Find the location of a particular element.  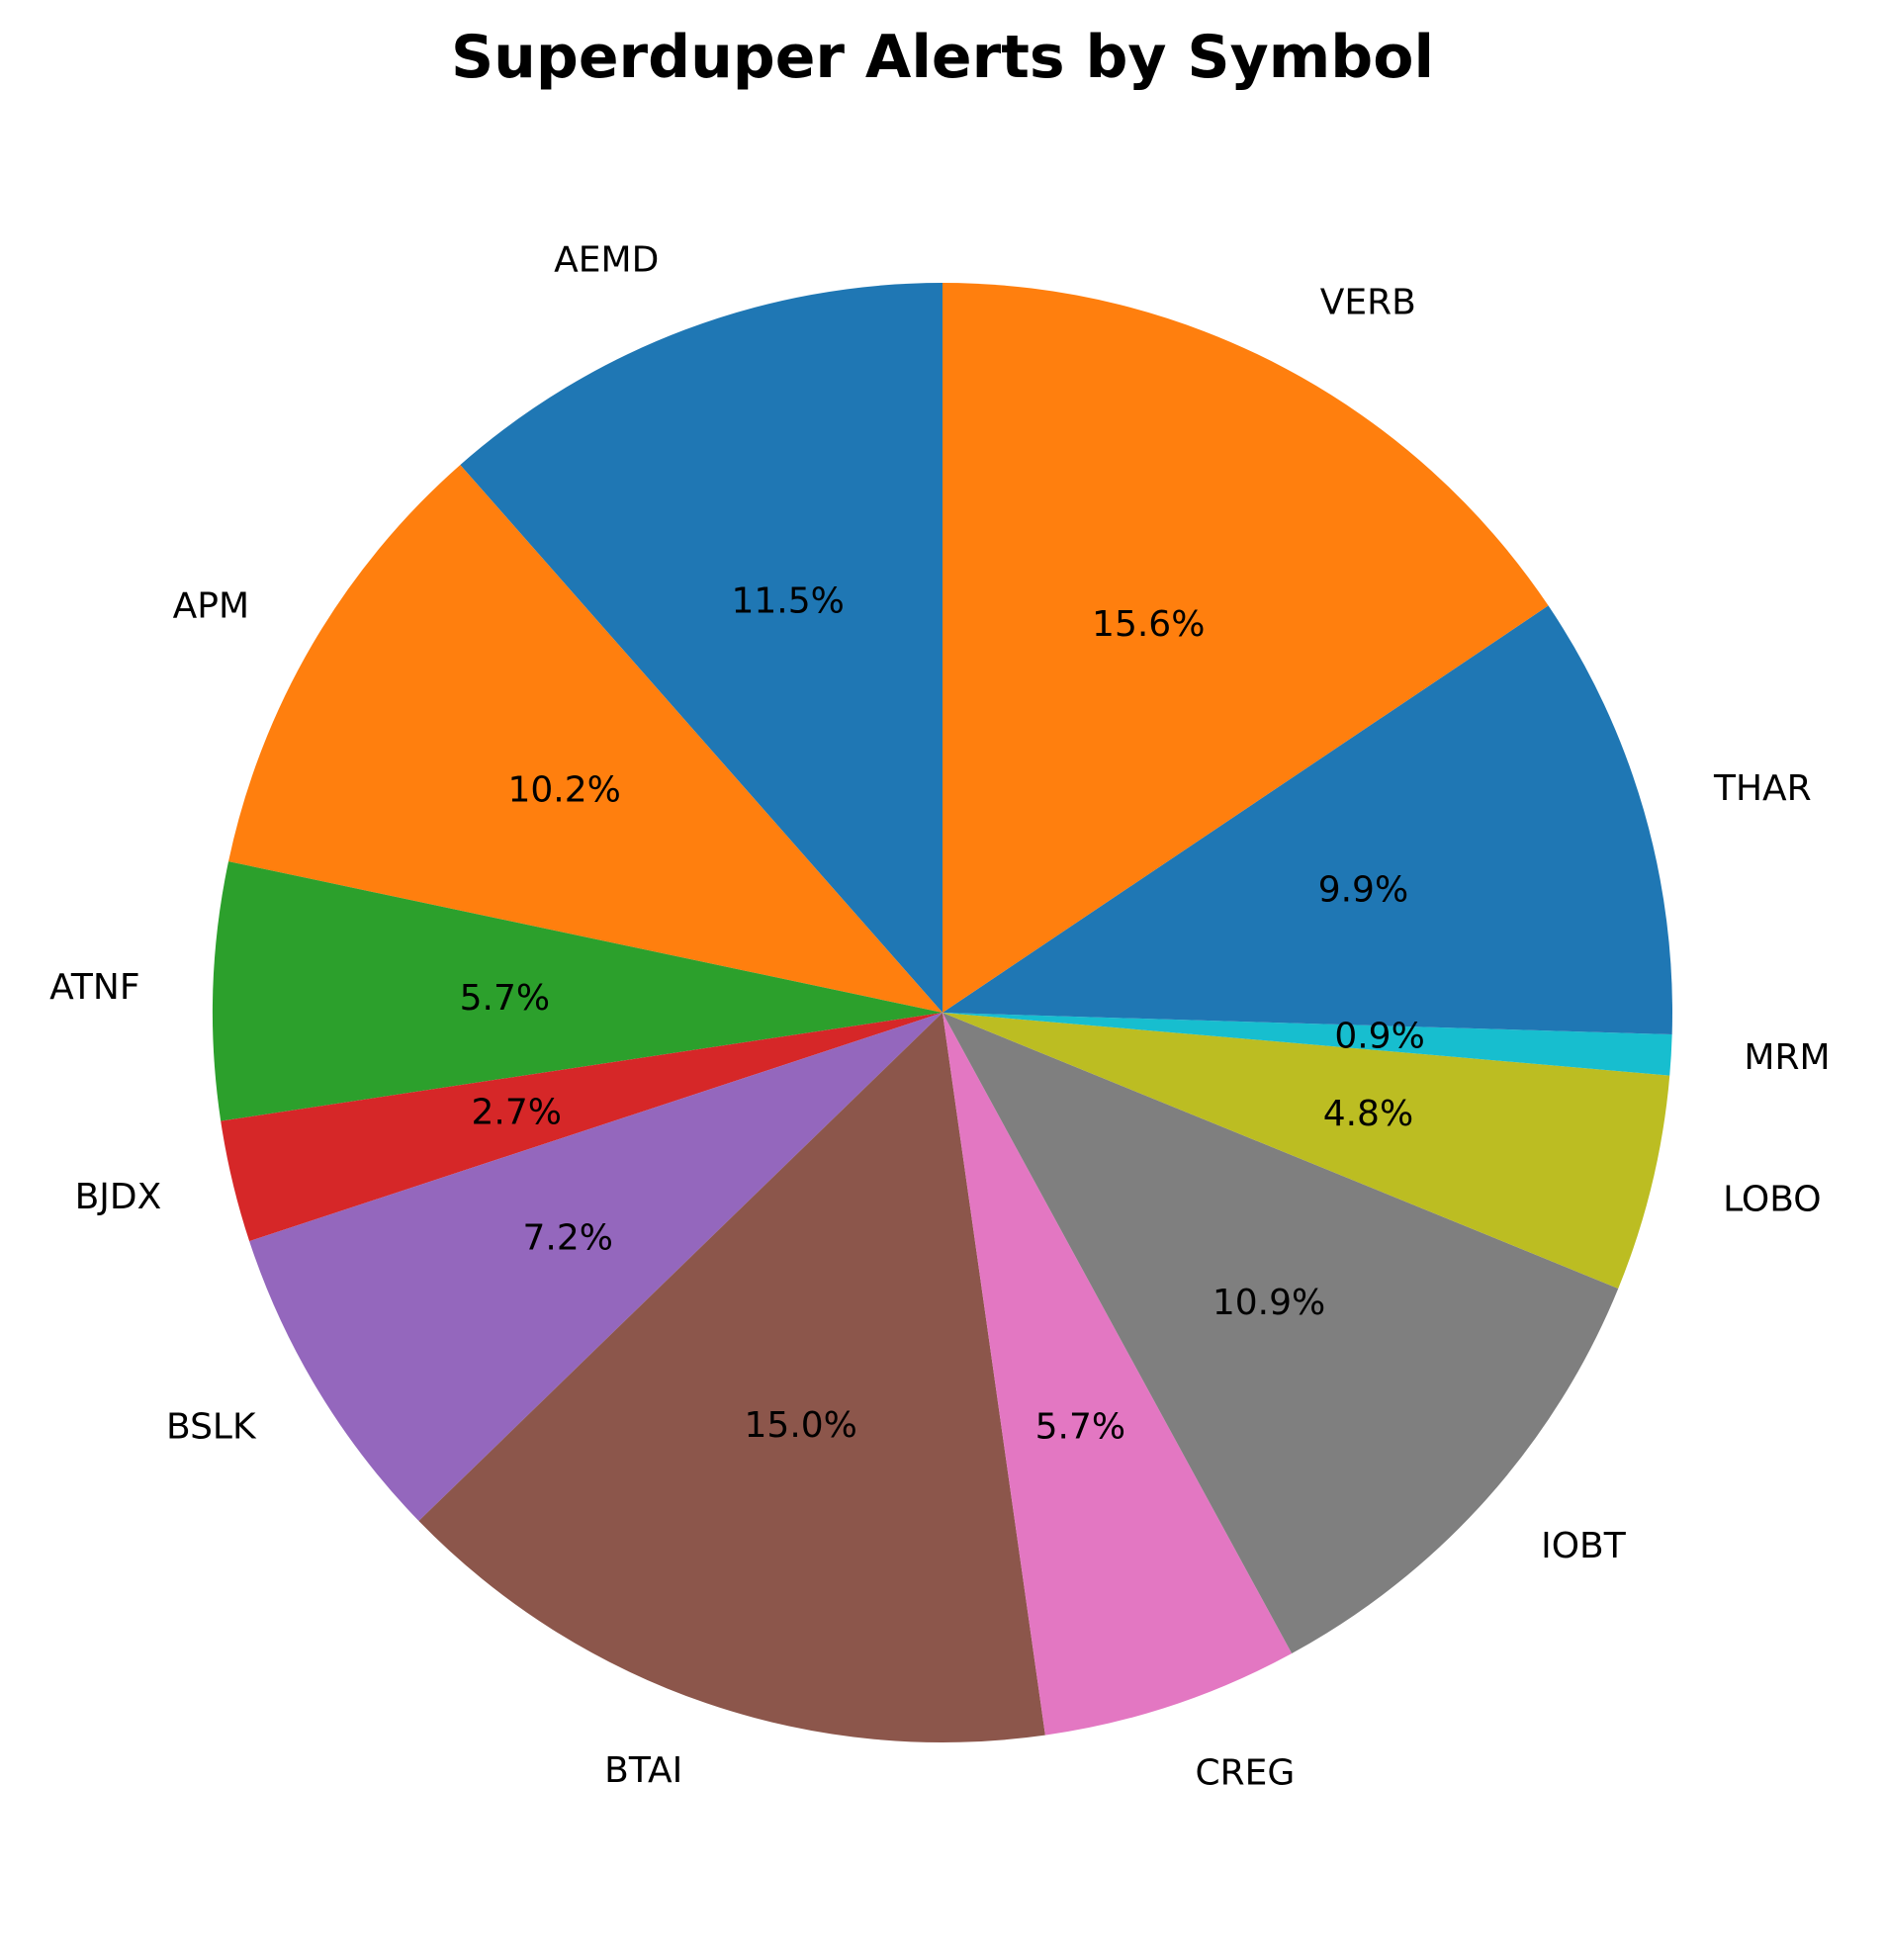

slice-label-btai: BTAI is located at coordinates (643, 1770).